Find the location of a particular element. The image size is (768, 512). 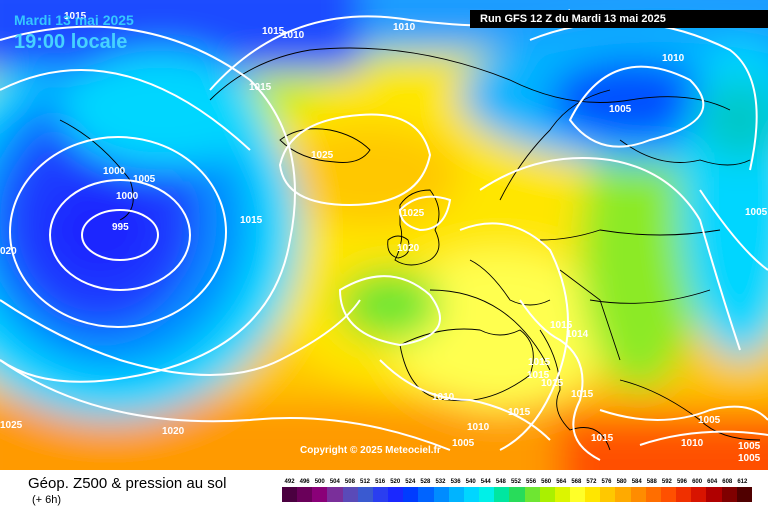

forecast-time: 19:00 locale is located at coordinates (71, 42).